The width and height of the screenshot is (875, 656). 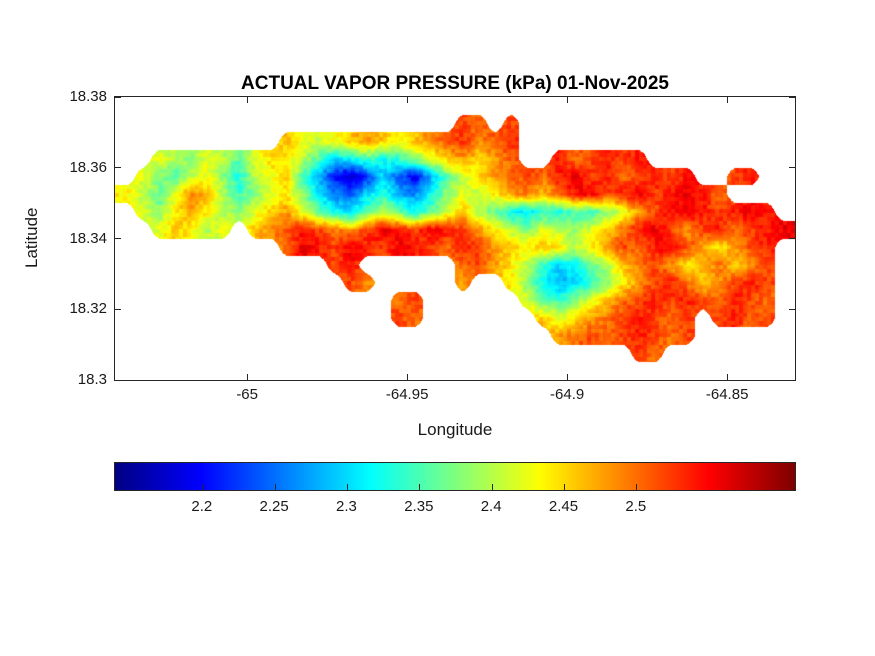 What do you see at coordinates (563, 506) in the screenshot?
I see `colorbar-tick-label: 2.45` at bounding box center [563, 506].